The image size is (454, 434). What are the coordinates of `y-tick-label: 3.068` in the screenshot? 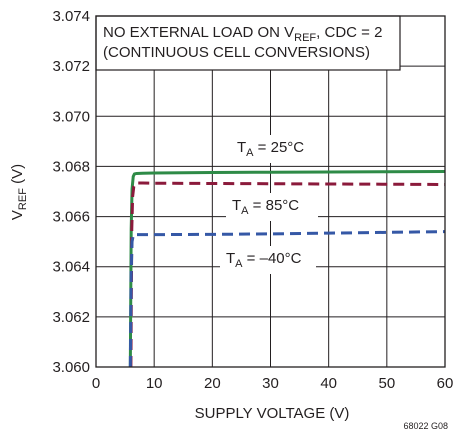 It's located at (71, 166).